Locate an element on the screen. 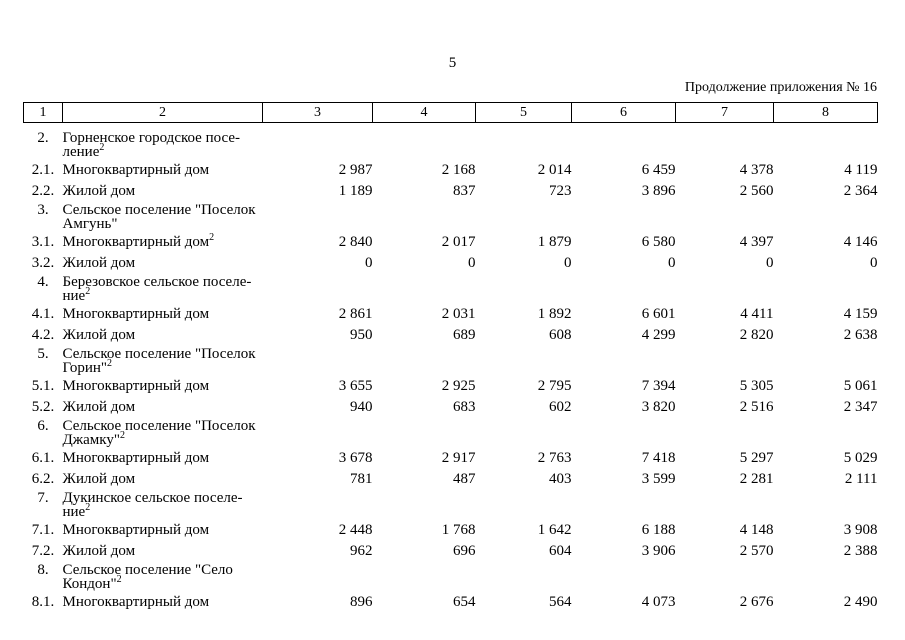  value-cell: 2 840 is located at coordinates (355, 242).